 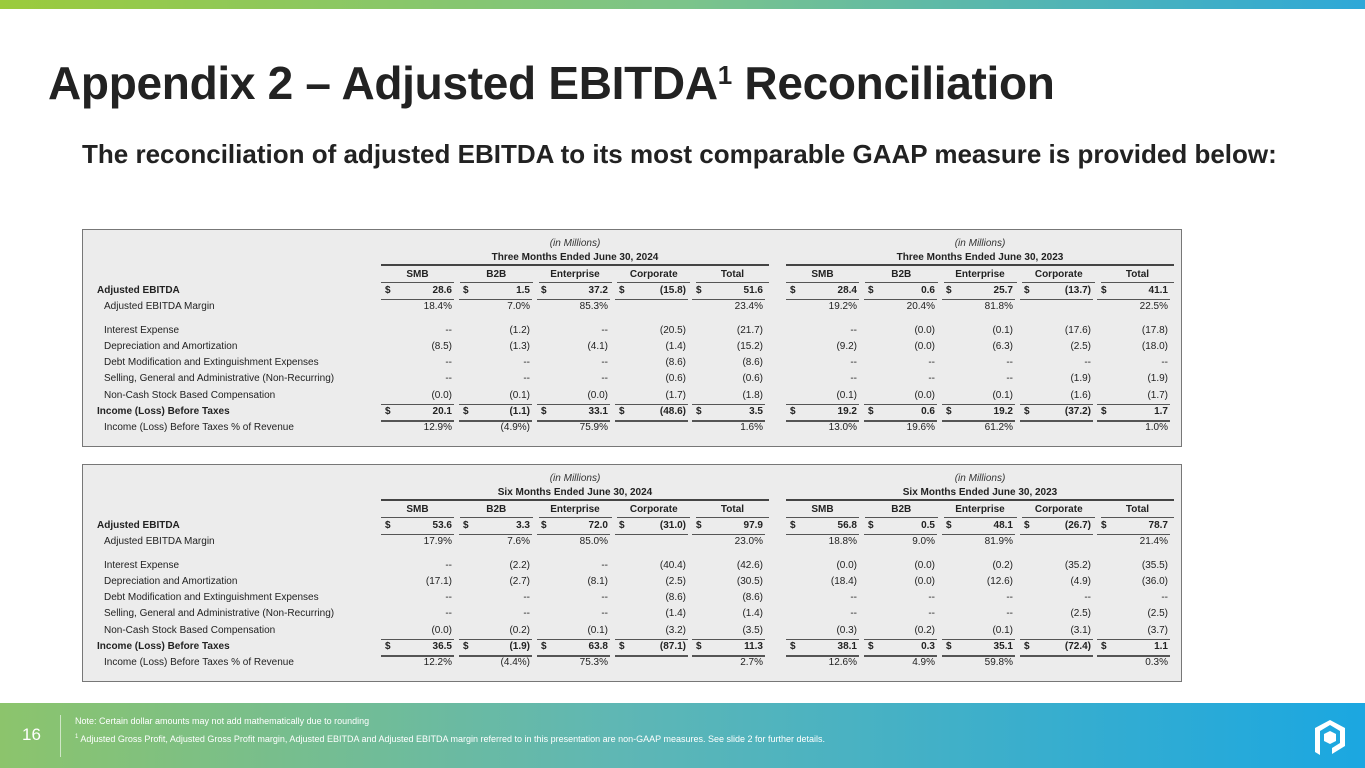 What do you see at coordinates (573, 291) in the screenshot?
I see `value-cell: $37.2` at bounding box center [573, 291].